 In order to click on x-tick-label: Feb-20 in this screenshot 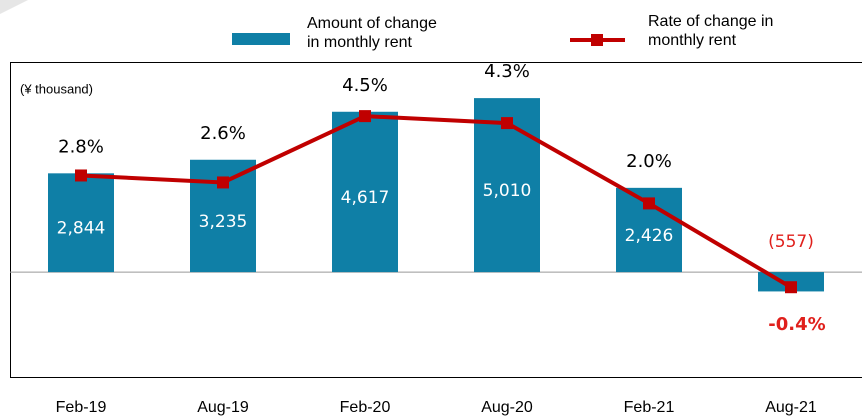, I will do `click(365, 407)`.